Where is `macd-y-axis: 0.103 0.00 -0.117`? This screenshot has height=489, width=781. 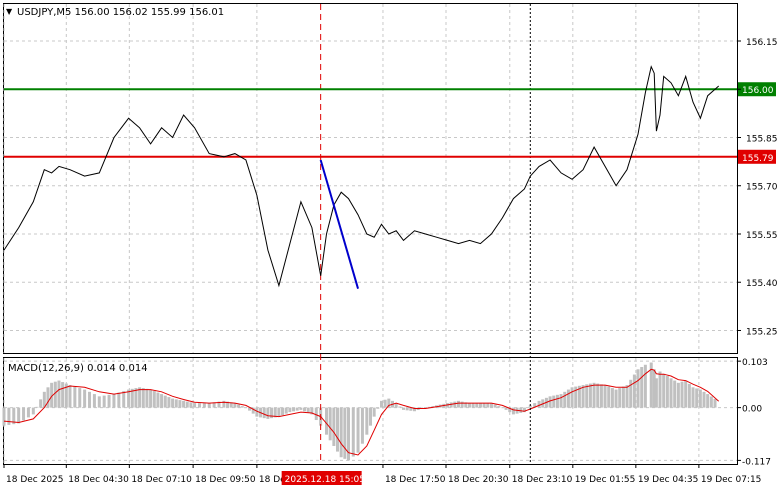
macd-y-axis: 0.103 0.00 -0.117 is located at coordinates (754, 412).